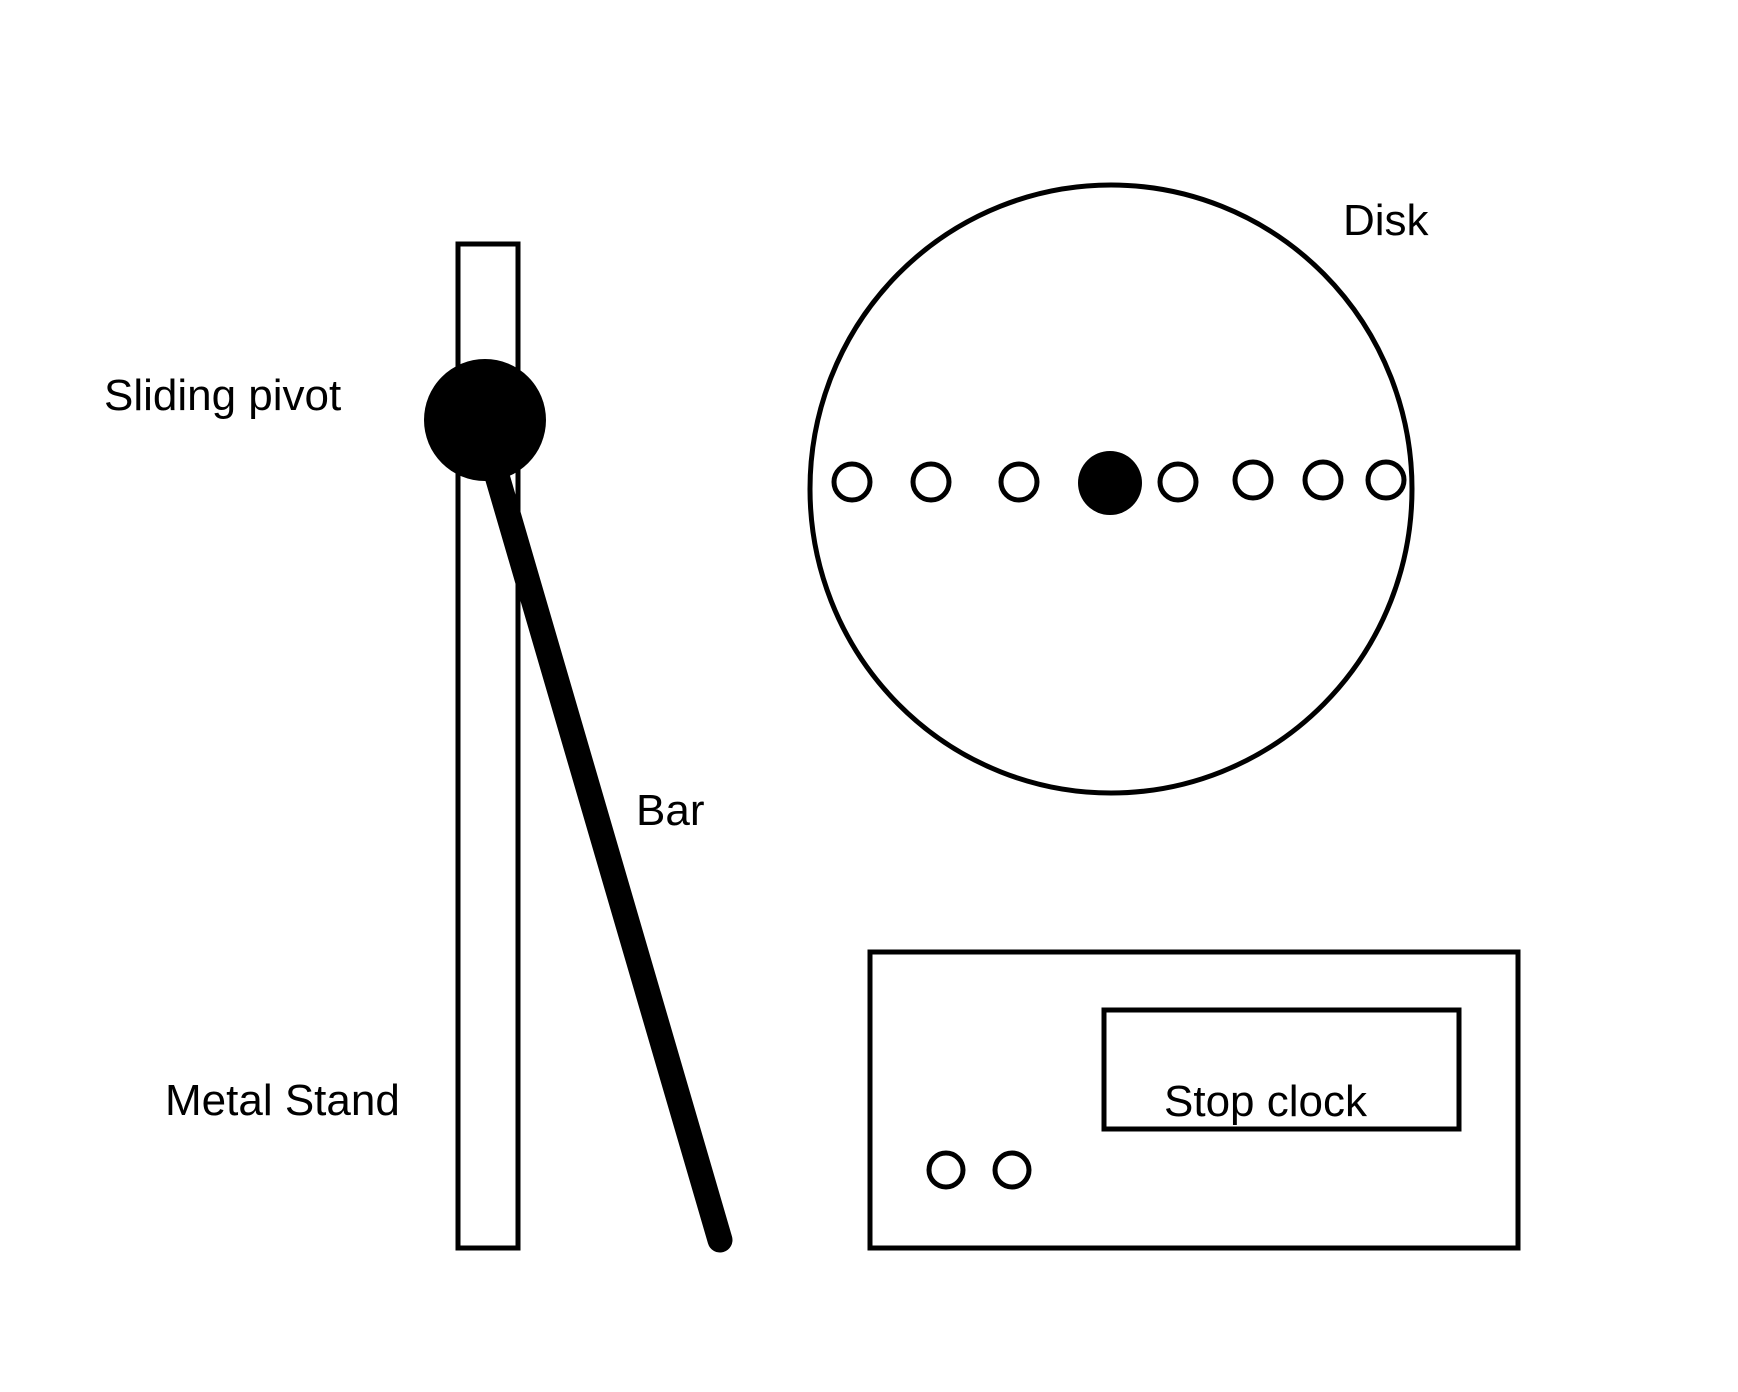  I want to click on disk-center-hole, so click(1110, 483).